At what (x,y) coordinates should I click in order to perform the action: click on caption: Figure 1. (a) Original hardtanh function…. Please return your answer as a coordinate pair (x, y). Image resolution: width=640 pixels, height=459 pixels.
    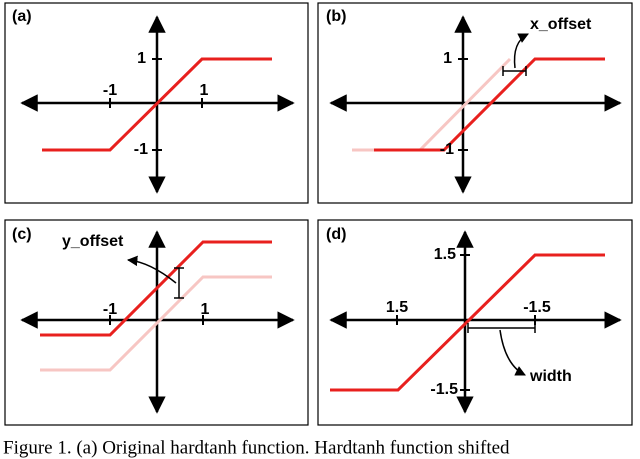
    Looking at the image, I should click on (256, 447).